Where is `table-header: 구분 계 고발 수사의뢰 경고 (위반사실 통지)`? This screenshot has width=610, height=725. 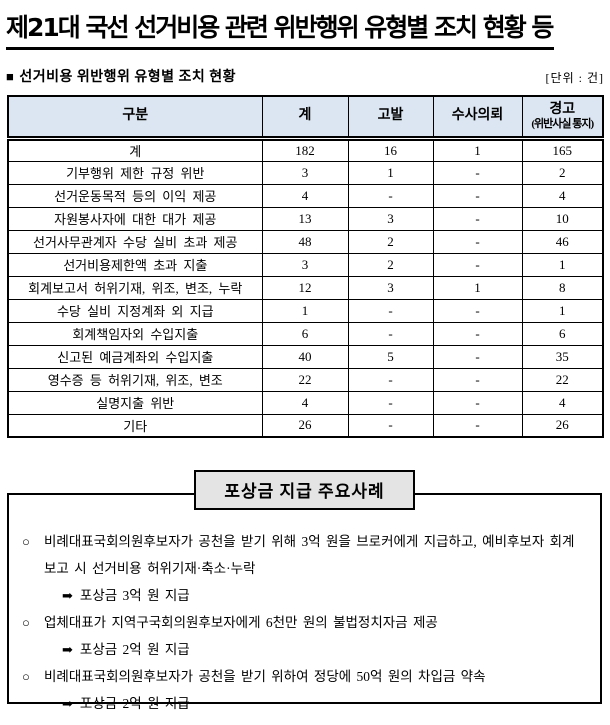 table-header: 구분 계 고발 수사의뢰 경고 (위반사실 통지) is located at coordinates (305, 118).